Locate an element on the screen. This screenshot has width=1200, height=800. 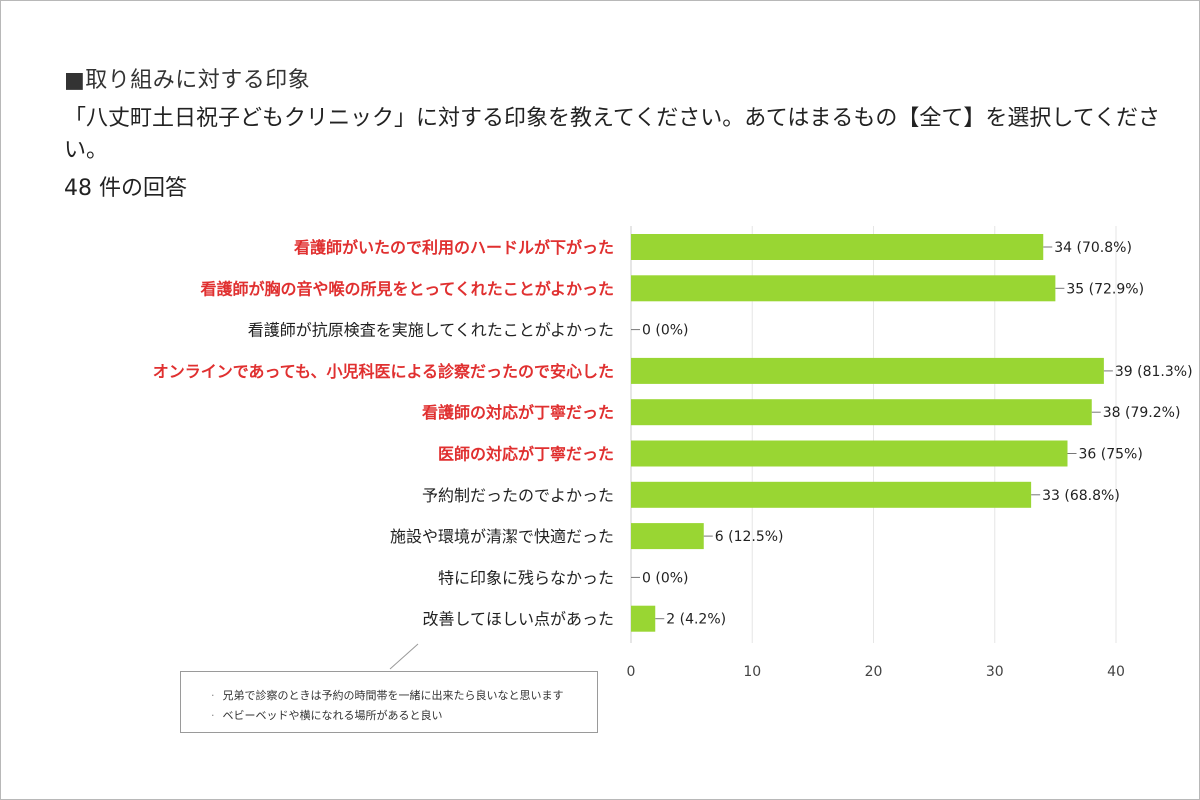
comment-text: ベビーベッドや横になれる場所があると良い is located at coordinates (332, 715).